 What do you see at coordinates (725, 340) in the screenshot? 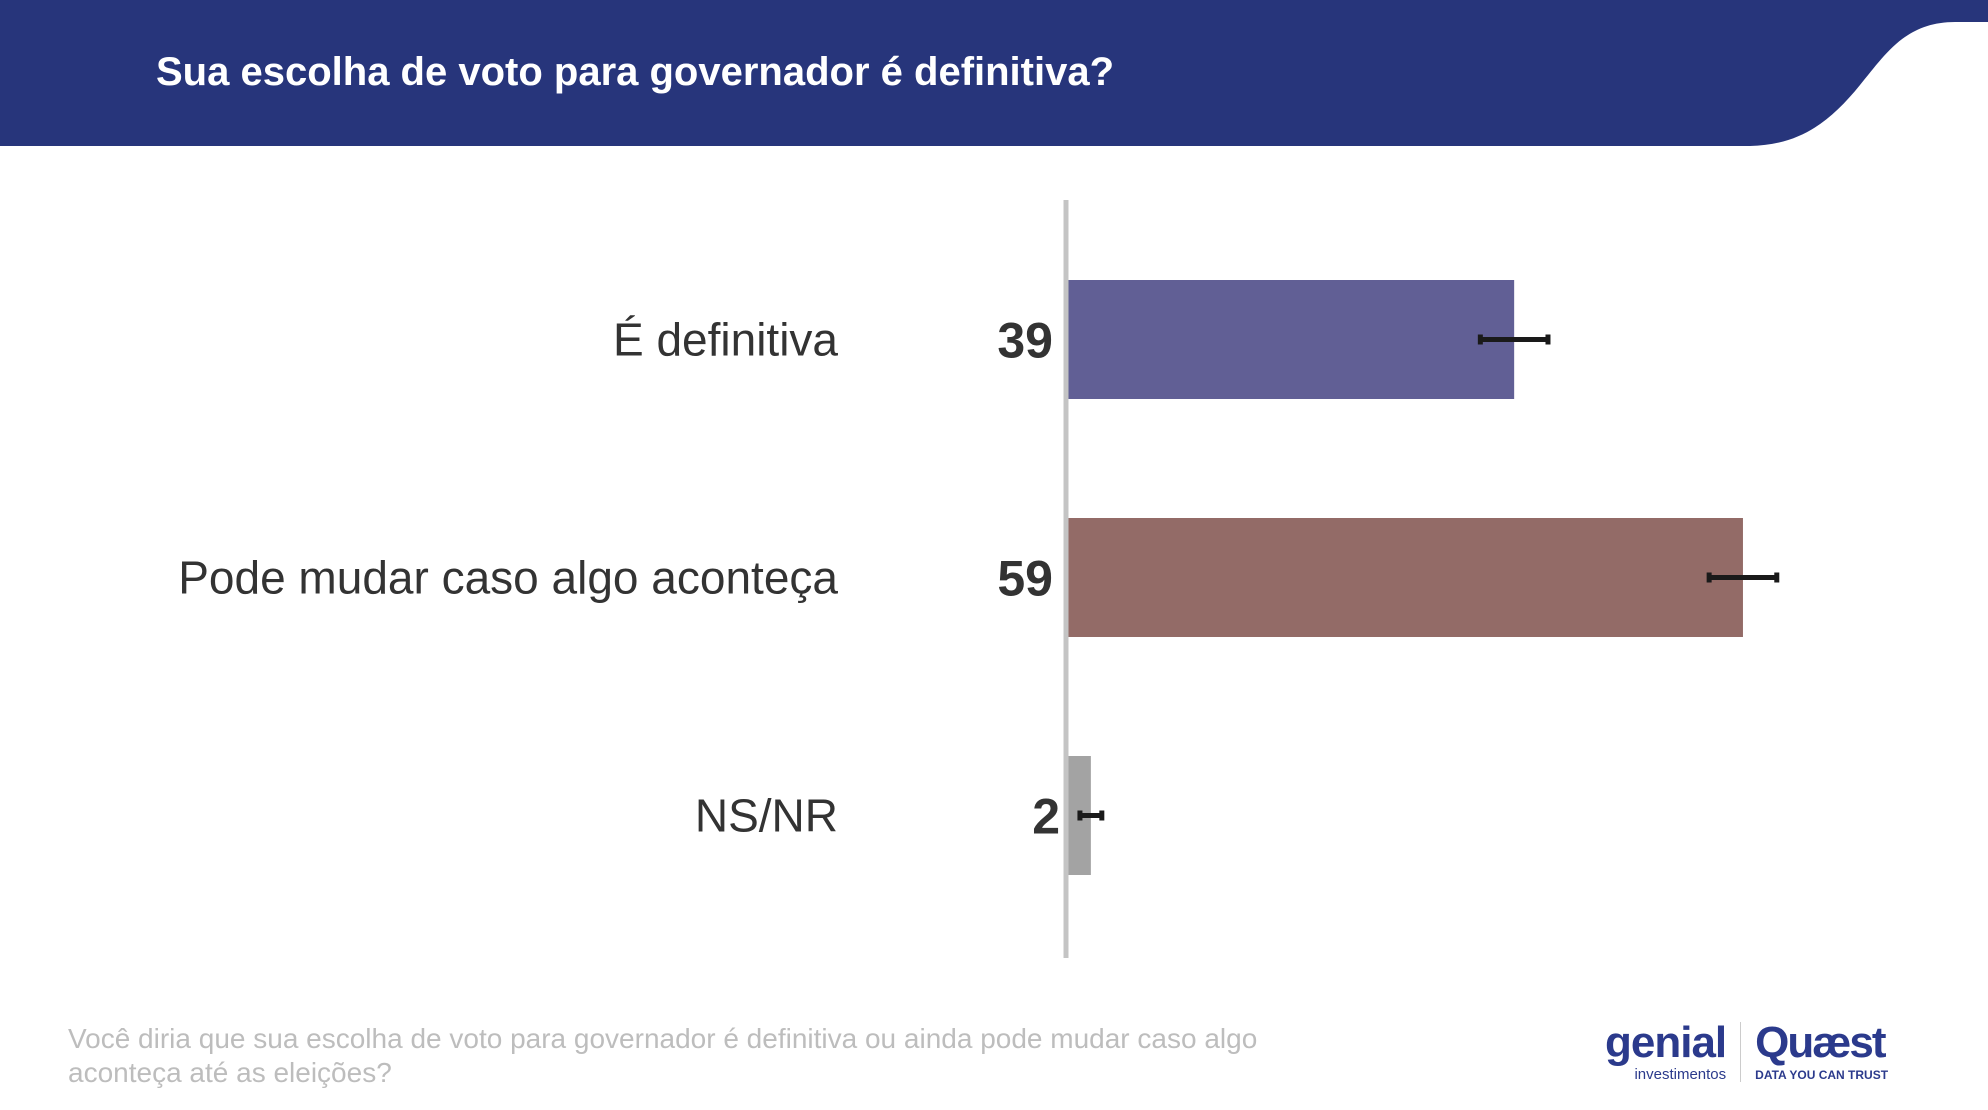
I see `category-label: É definitiva` at bounding box center [725, 340].